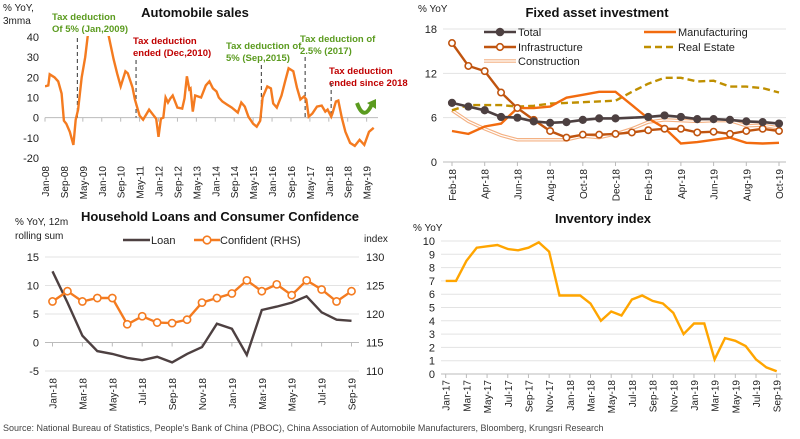 This screenshot has height=439, width=800. Describe the element at coordinates (46, 181) in the screenshot. I see `x-tick-label: Jan-08` at that location.